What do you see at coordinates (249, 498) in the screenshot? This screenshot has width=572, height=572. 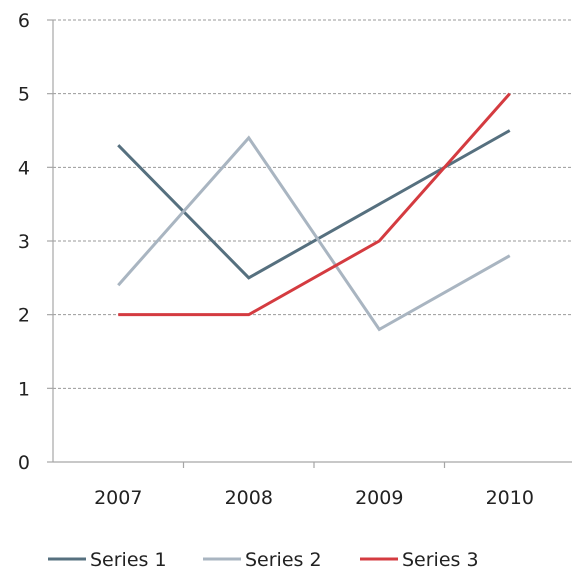 I see `x-tick-label-2008: 2008` at bounding box center [249, 498].